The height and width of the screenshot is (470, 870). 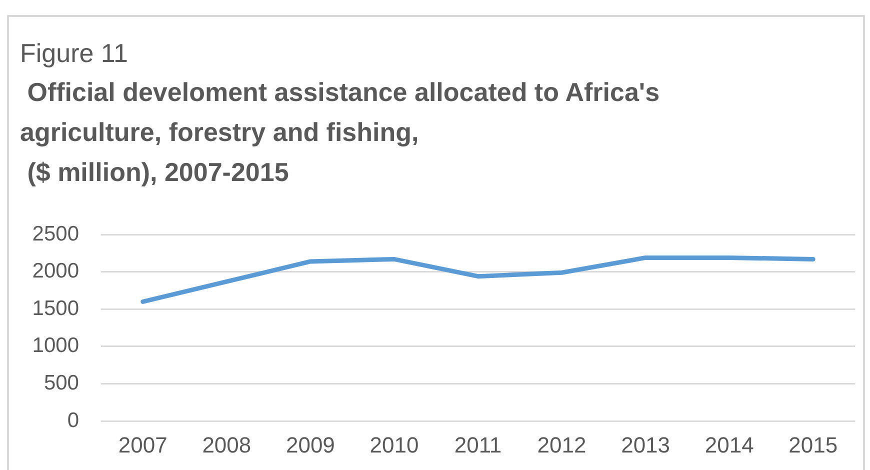 What do you see at coordinates (813, 445) in the screenshot?
I see `x-tick-label: 2015` at bounding box center [813, 445].